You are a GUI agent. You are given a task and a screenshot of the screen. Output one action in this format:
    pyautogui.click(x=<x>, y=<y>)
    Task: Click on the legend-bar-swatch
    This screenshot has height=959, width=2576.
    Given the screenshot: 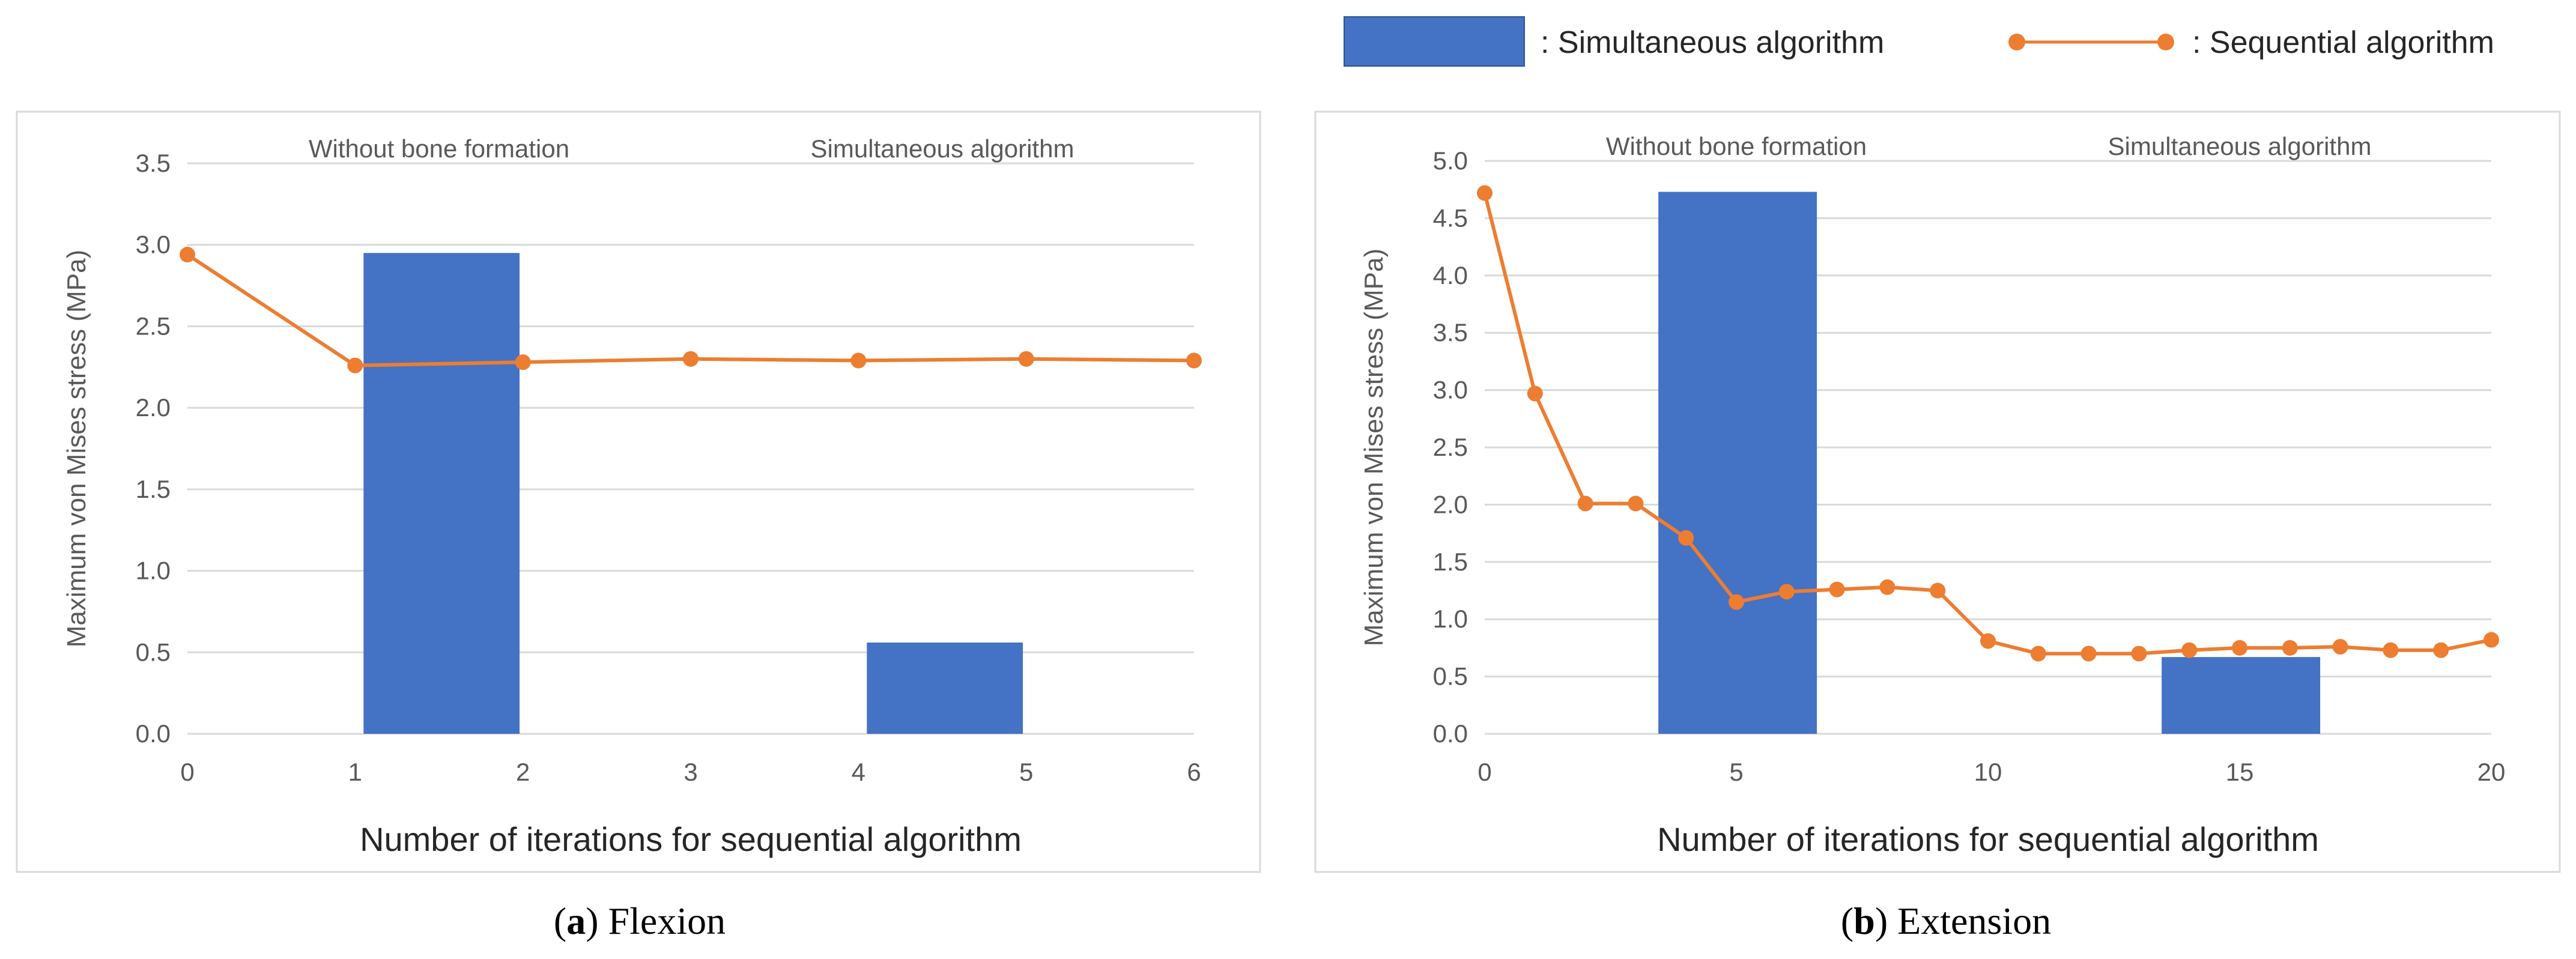 What is the action you would take?
    pyautogui.click(x=1434, y=41)
    